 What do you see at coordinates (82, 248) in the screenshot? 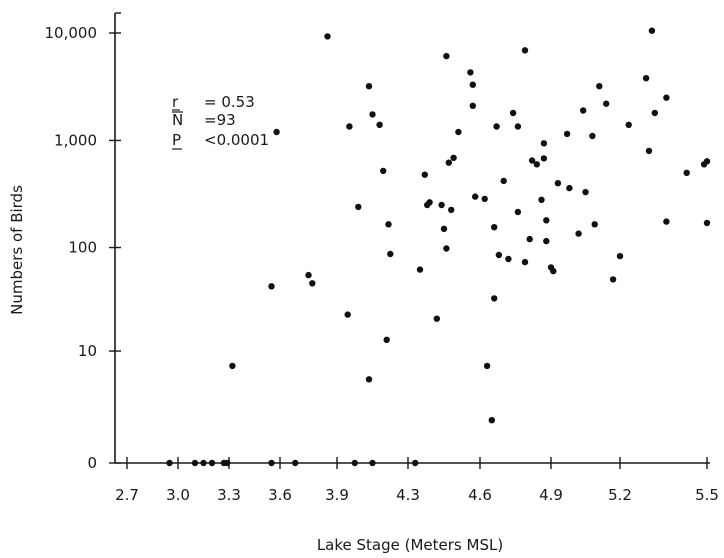
I see `y-tick-label: 100` at bounding box center [82, 248].